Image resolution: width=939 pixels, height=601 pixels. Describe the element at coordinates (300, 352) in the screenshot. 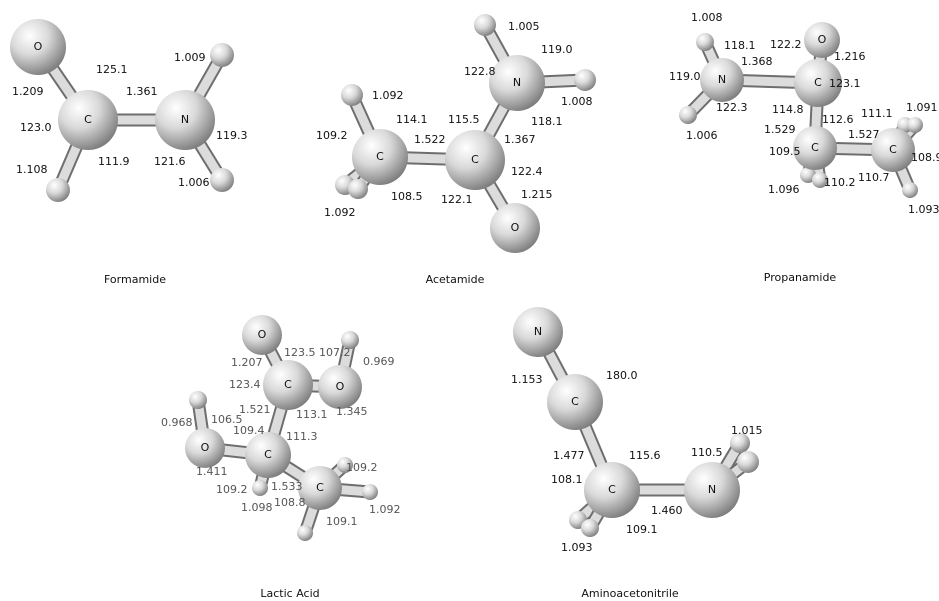

I see `measurement-label: 123.5` at that location.